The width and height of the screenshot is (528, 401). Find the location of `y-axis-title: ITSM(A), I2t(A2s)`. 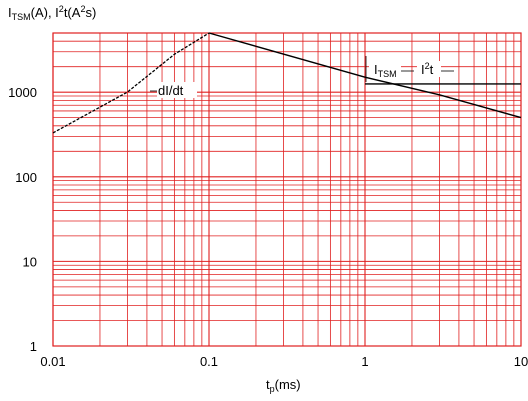

y-axis-title: ITSM(A), I2t(A2s) is located at coordinates (52, 13).